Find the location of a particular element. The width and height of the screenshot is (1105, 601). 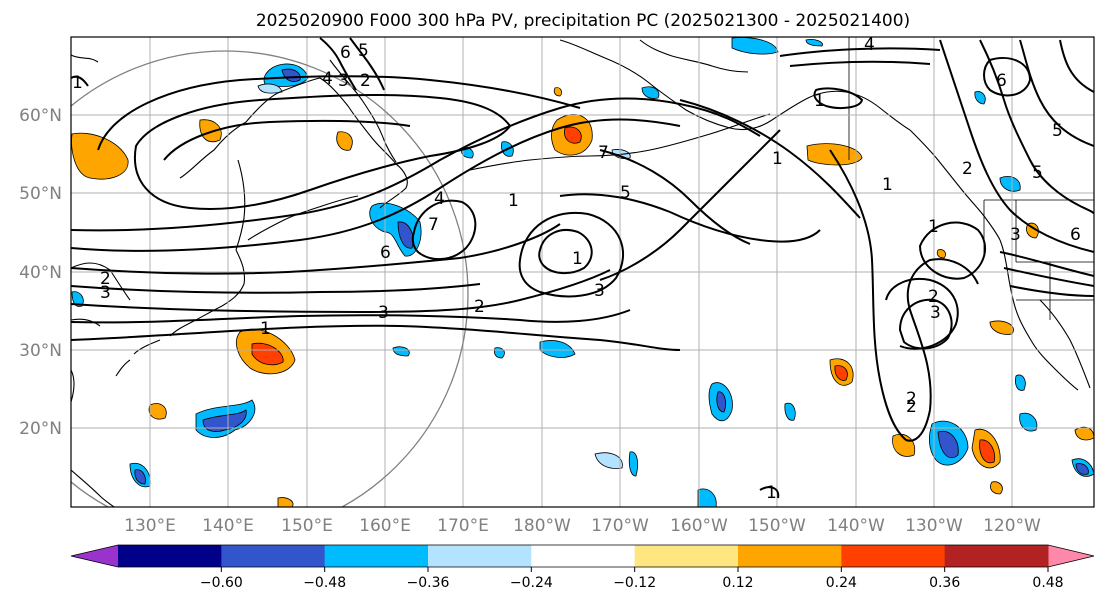

lat-label: 30°N is located at coordinates (40, 351).